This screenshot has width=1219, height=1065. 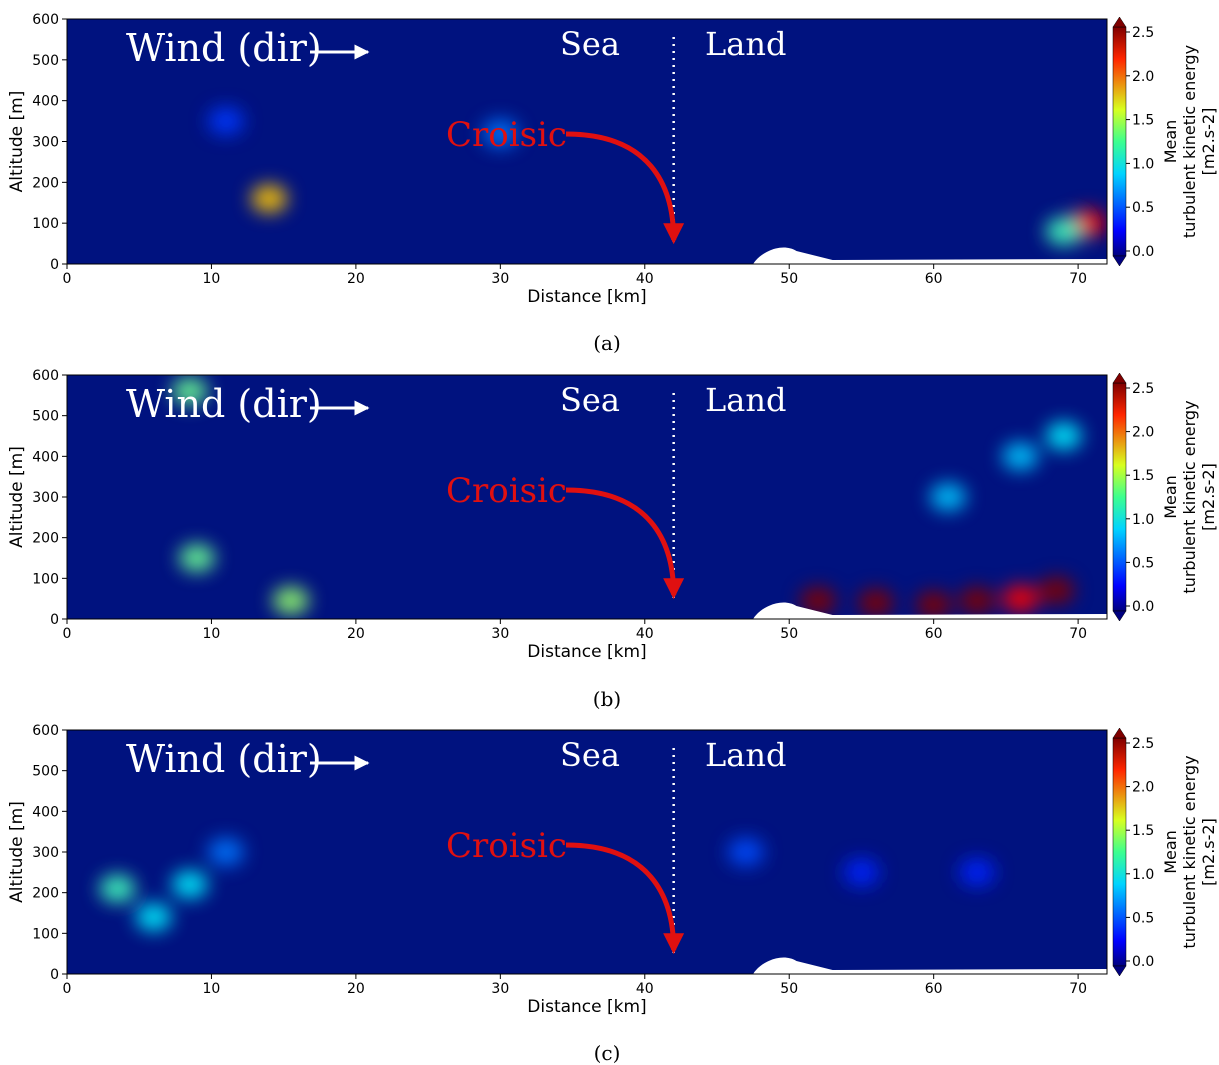 I want to click on panel-caption: (c), so click(x=607, y=1053).